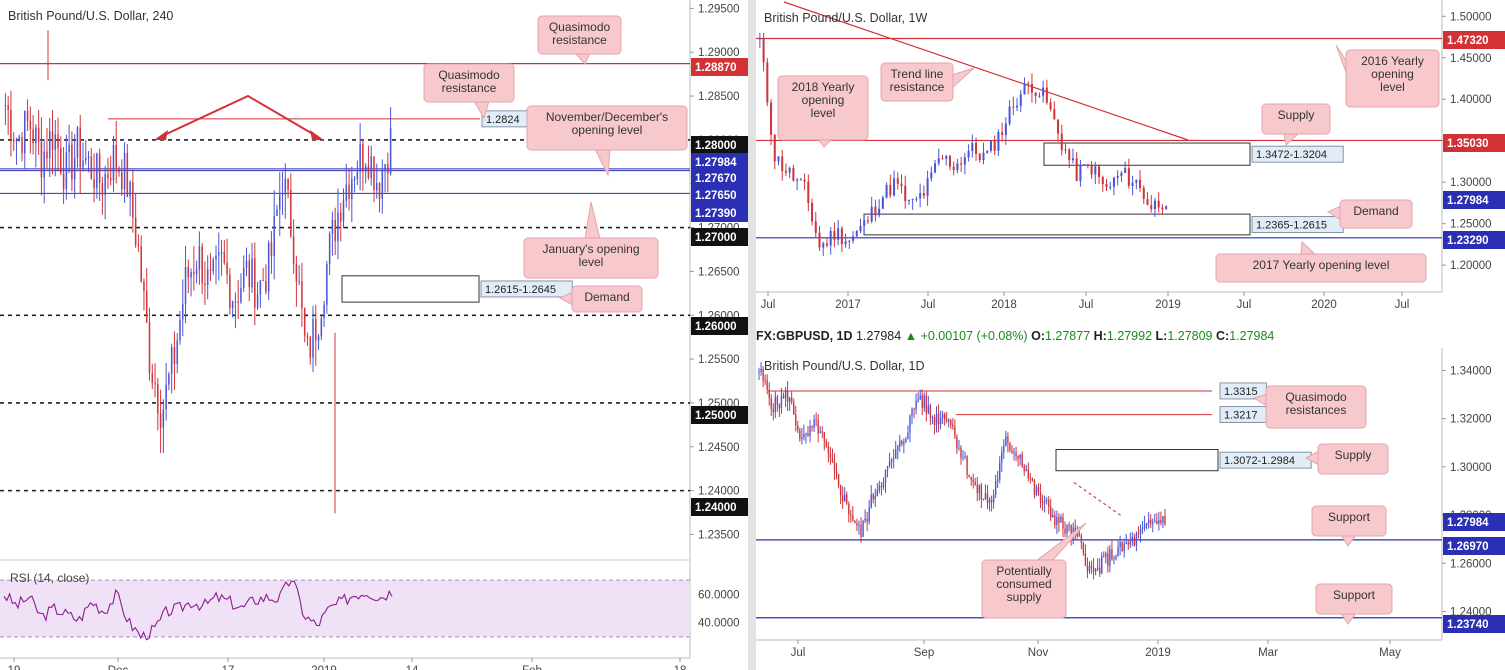  Describe the element at coordinates (607, 117) in the screenshot. I see `note-nov-dec-text: November/December's` at that location.